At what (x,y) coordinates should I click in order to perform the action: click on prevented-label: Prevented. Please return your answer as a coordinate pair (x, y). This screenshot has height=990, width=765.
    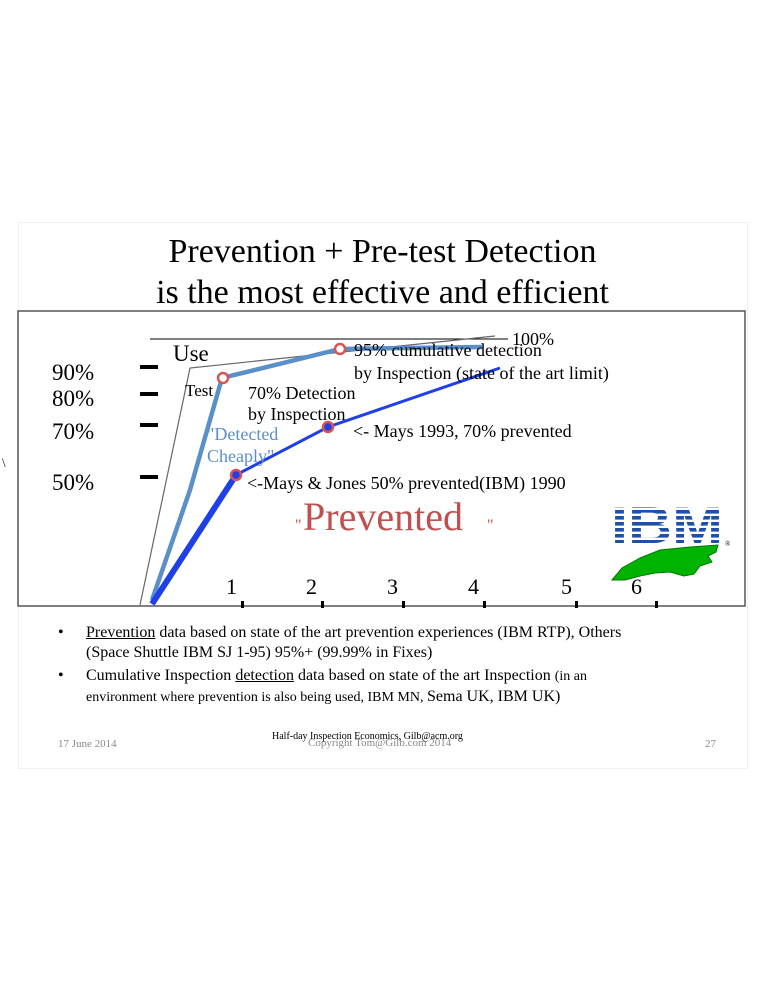
    Looking at the image, I should click on (383, 516).